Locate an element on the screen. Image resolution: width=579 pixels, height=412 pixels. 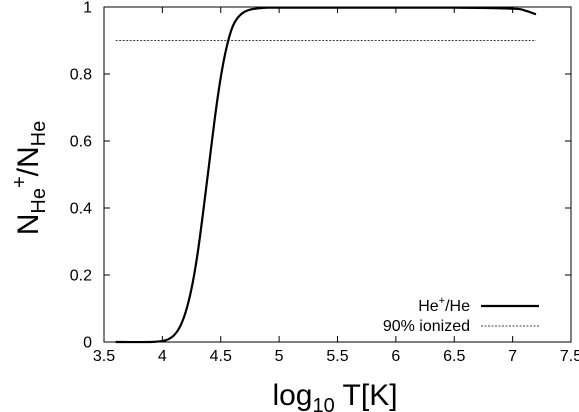
y-tick-label-4: 0.8 is located at coordinates (81, 75).